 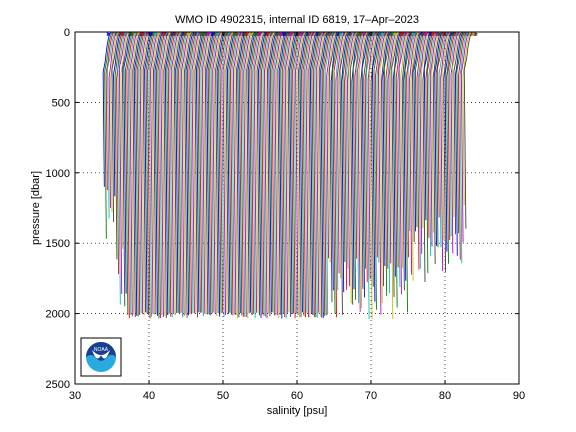 I want to click on y-tick-labels: 0 500 1000 1500 2000 2500, so click(x=58, y=209).